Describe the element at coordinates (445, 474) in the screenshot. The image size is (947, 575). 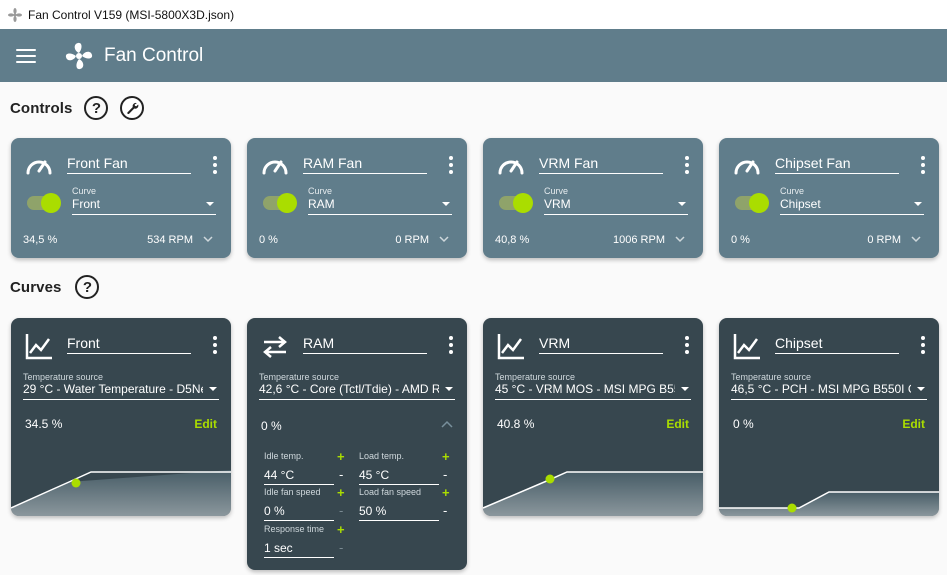
I see `load-temp-decrease-button: -` at that location.